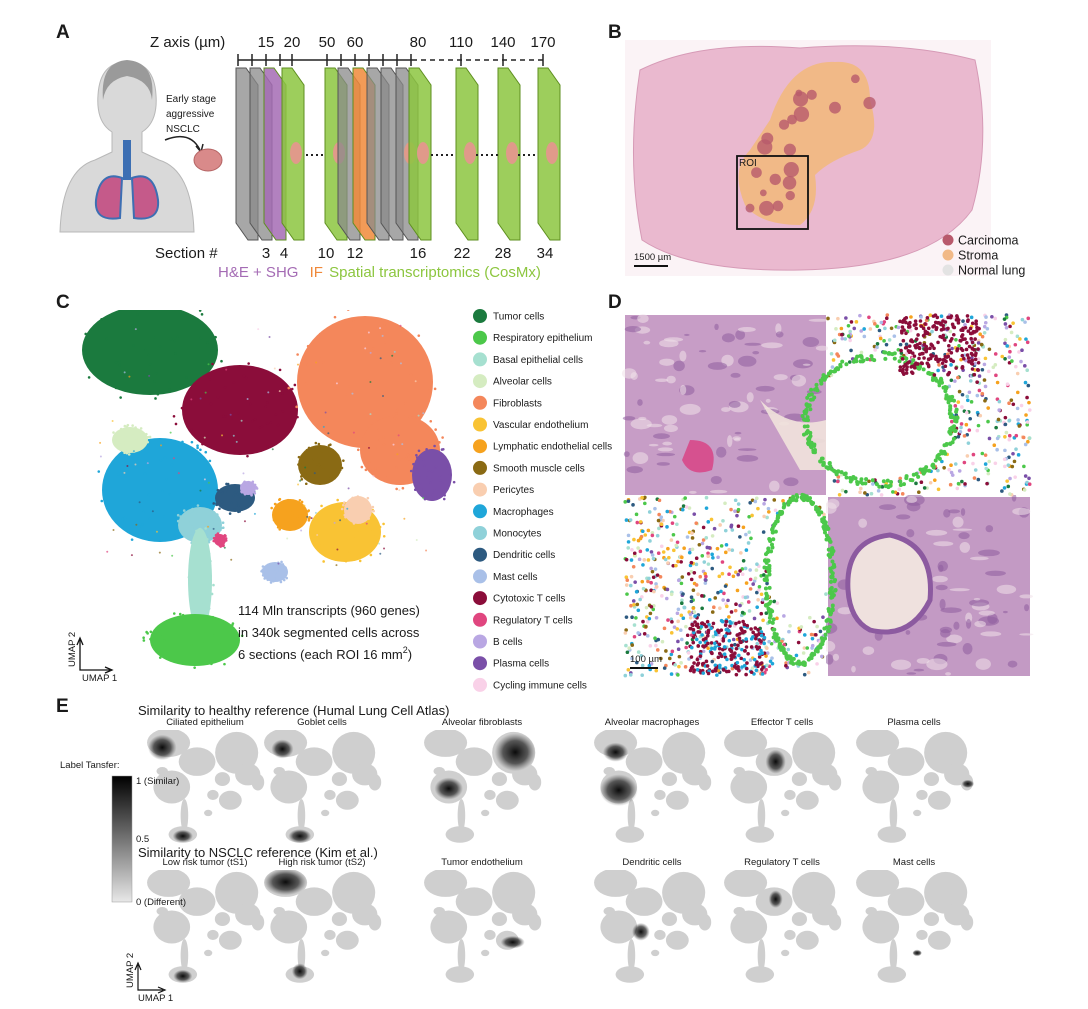 Image resolution: width=1088 pixels, height=1009 pixels. What do you see at coordinates (284, 253) in the screenshot?
I see `section-number: 4` at bounding box center [284, 253].